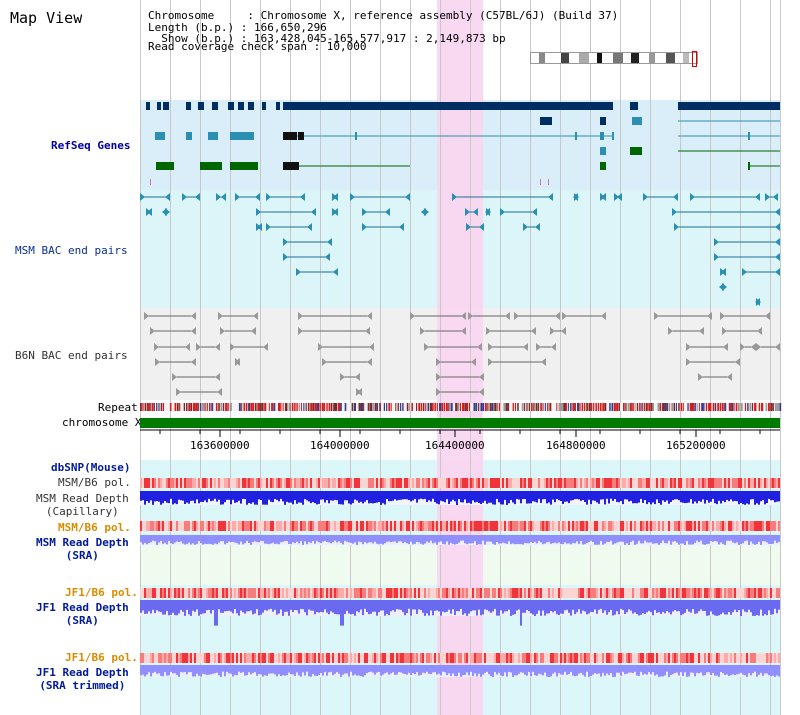 The width and height of the screenshot is (800, 715). Describe the element at coordinates (102, 422) in the screenshot. I see `chromosome-label: chromosome X` at that location.